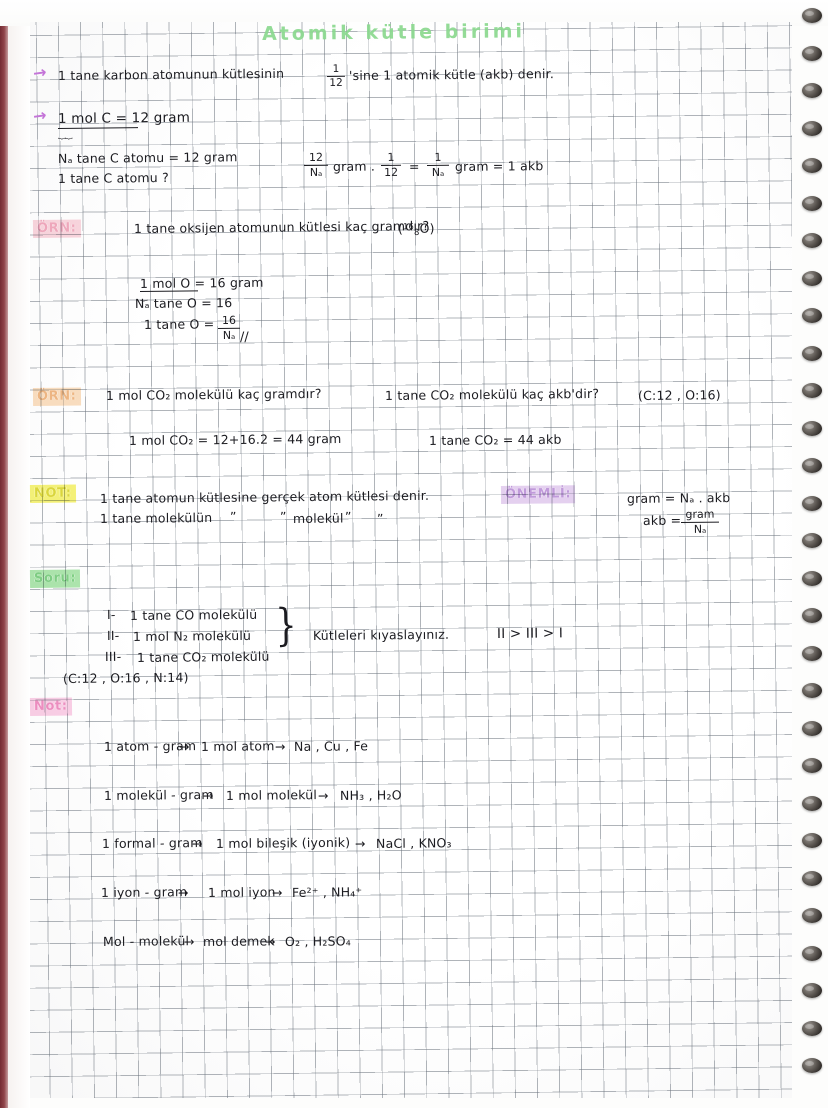  I want to click on compare-item-roman-1: I-, so click(111, 614).